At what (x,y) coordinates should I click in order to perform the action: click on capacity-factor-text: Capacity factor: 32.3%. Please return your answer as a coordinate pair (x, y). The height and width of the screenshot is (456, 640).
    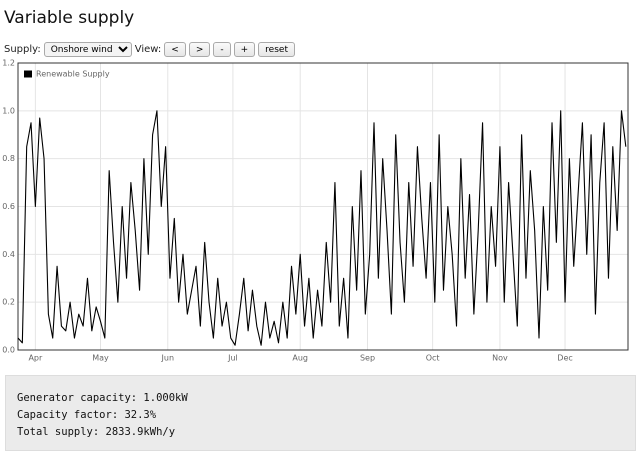
    Looking at the image, I should click on (87, 415).